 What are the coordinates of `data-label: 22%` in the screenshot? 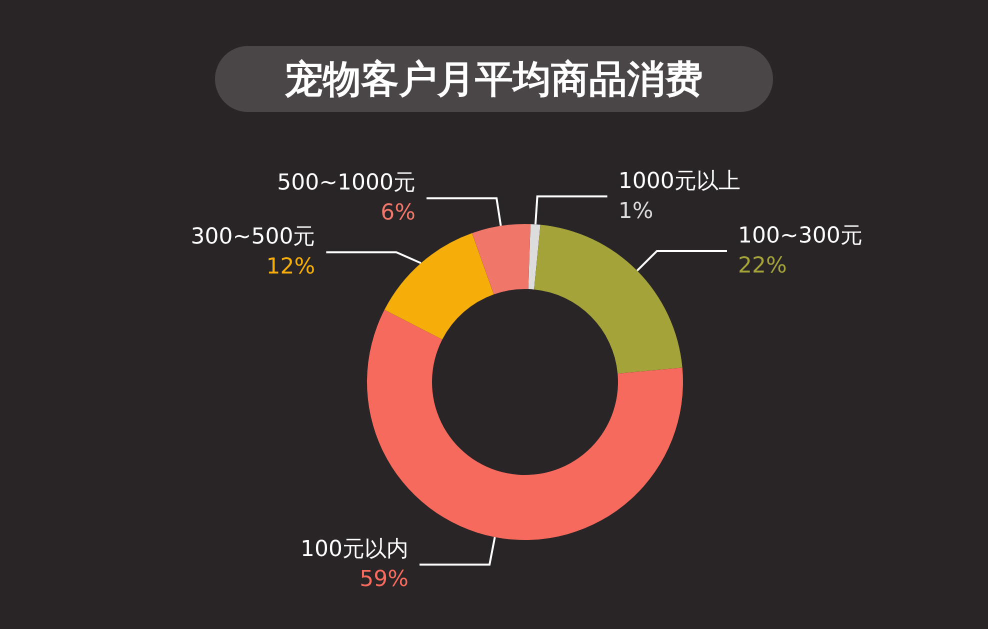 It's located at (762, 265).